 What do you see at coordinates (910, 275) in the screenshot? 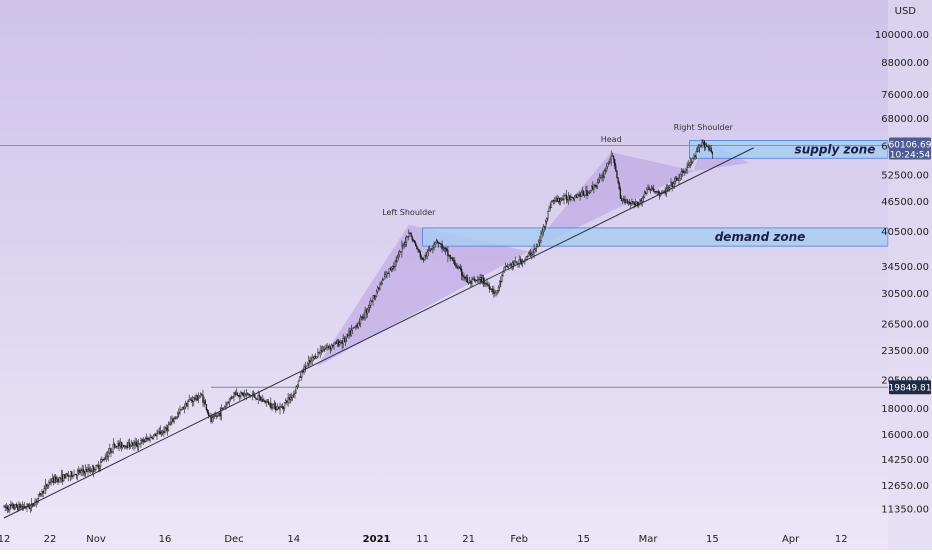
I see `price-axis-panel` at bounding box center [910, 275].